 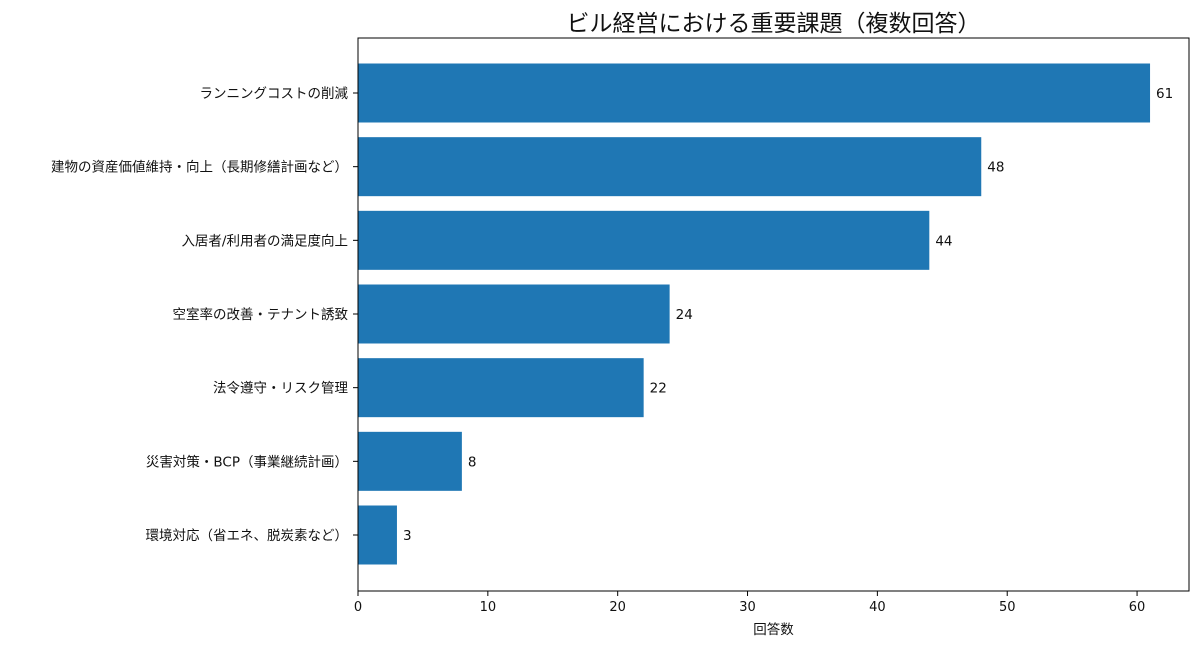 I want to click on x-tick-label: 0, so click(x=358, y=607).